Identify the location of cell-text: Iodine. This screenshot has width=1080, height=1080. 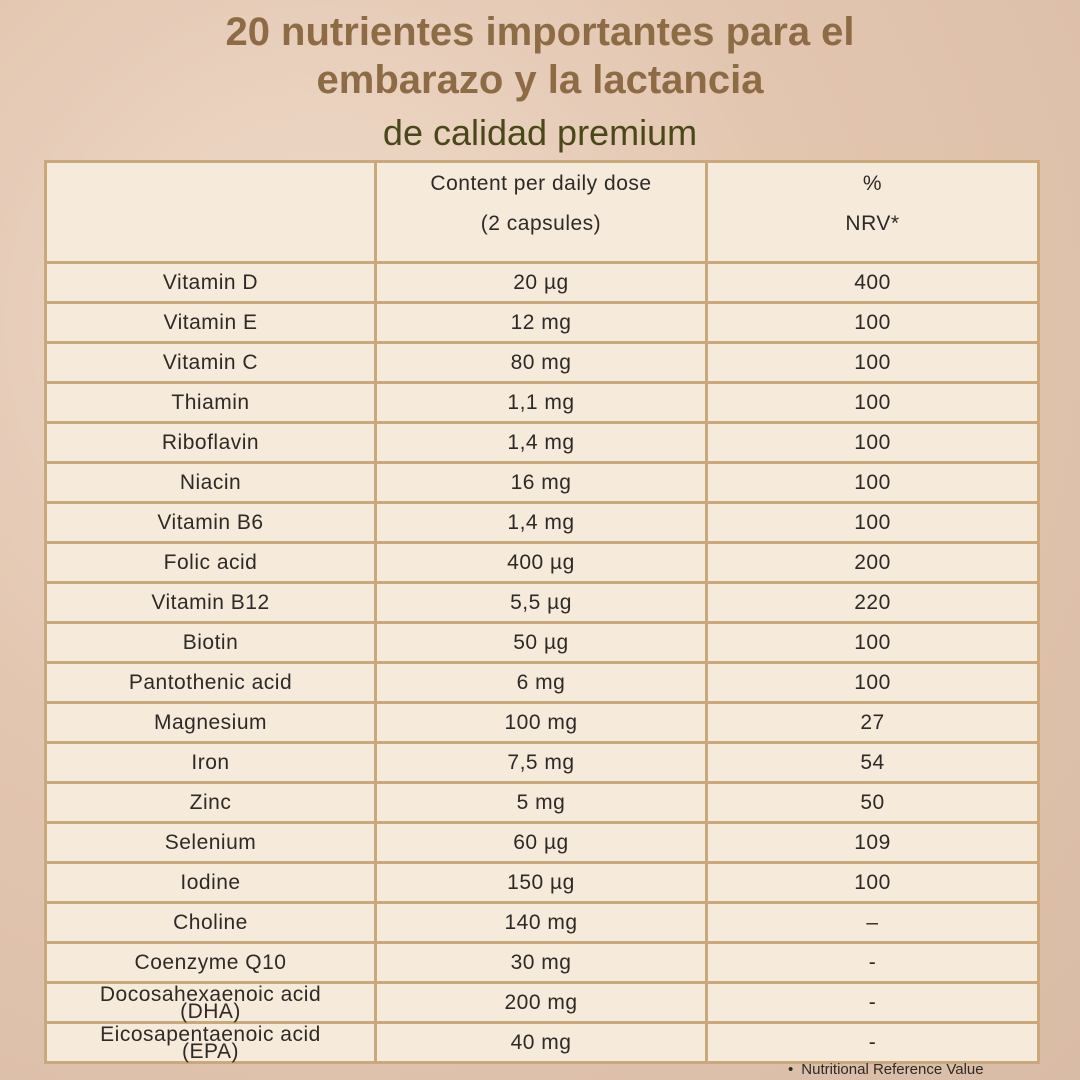
(210, 882).